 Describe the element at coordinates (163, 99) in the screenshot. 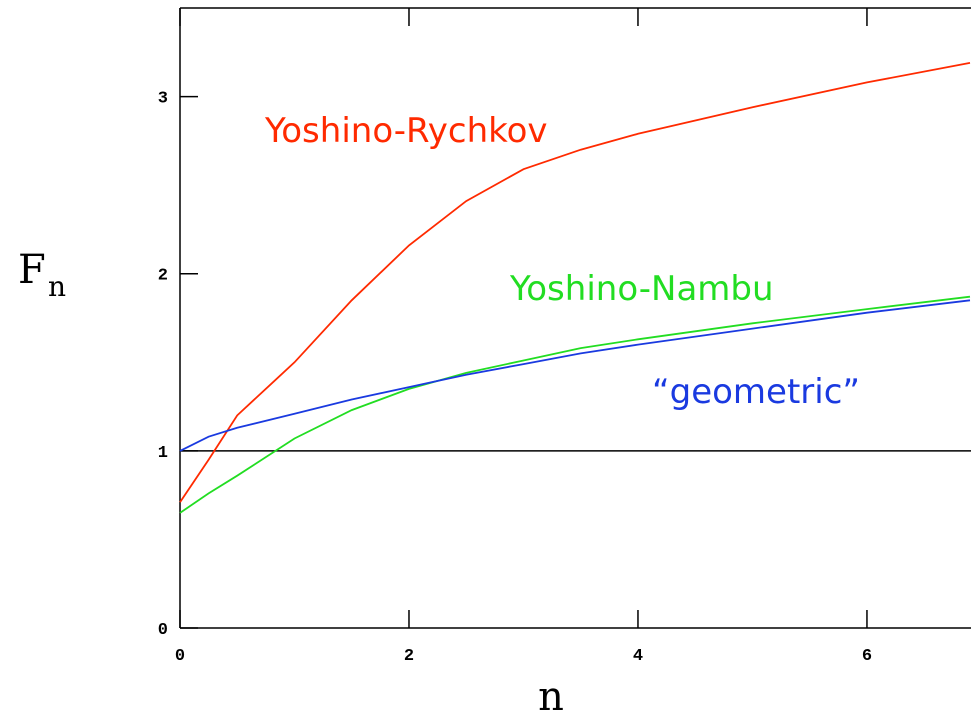

I see `y-tick-label: 3` at that location.